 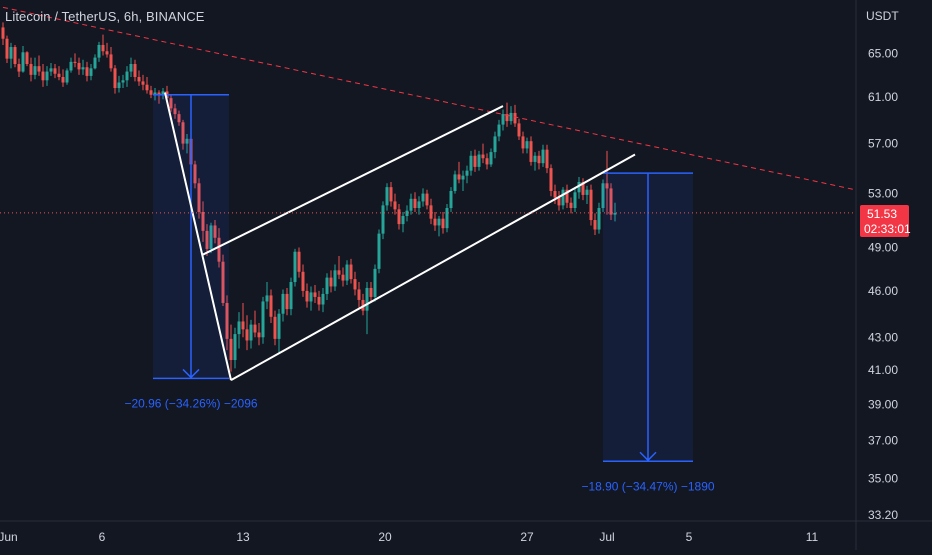 I want to click on measure-tool: −20.96 (−34.26%) −2096, so click(x=191, y=252).